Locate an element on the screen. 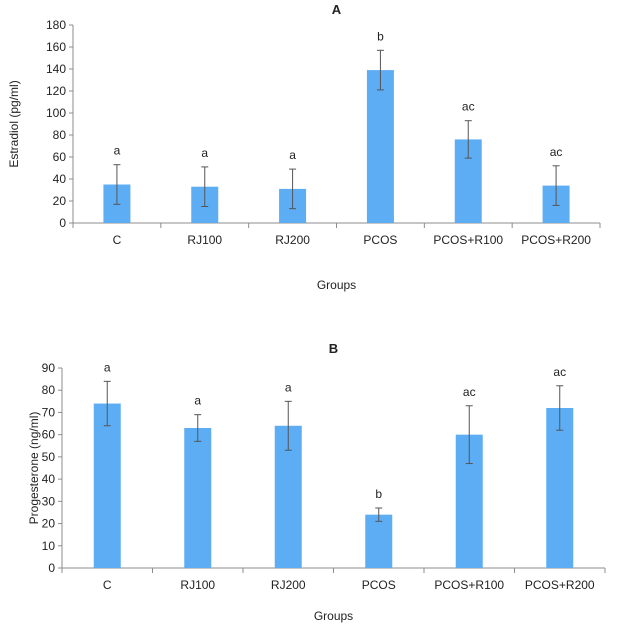 The image size is (624, 627). y-axis-label: Estradiol (pg/ml) is located at coordinates (14, 123).